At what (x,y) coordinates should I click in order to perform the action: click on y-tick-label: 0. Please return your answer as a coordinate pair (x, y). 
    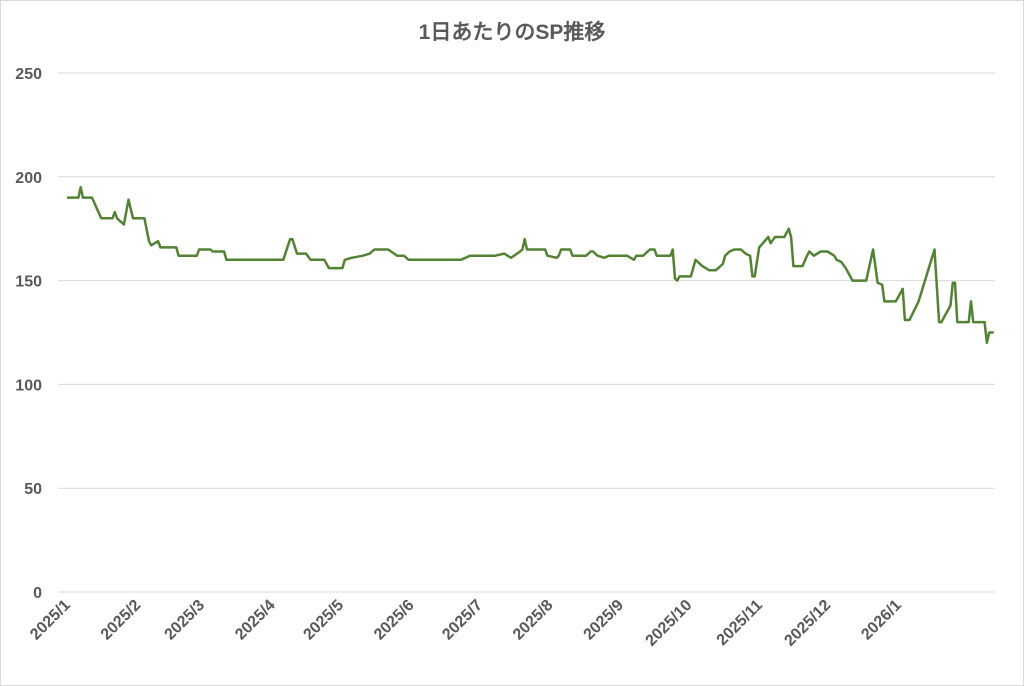
    Looking at the image, I should click on (37, 593).